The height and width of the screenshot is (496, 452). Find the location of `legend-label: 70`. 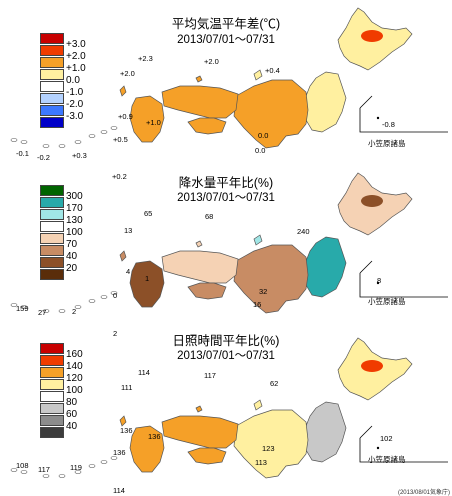

legend-label: 70 is located at coordinates (72, 244).